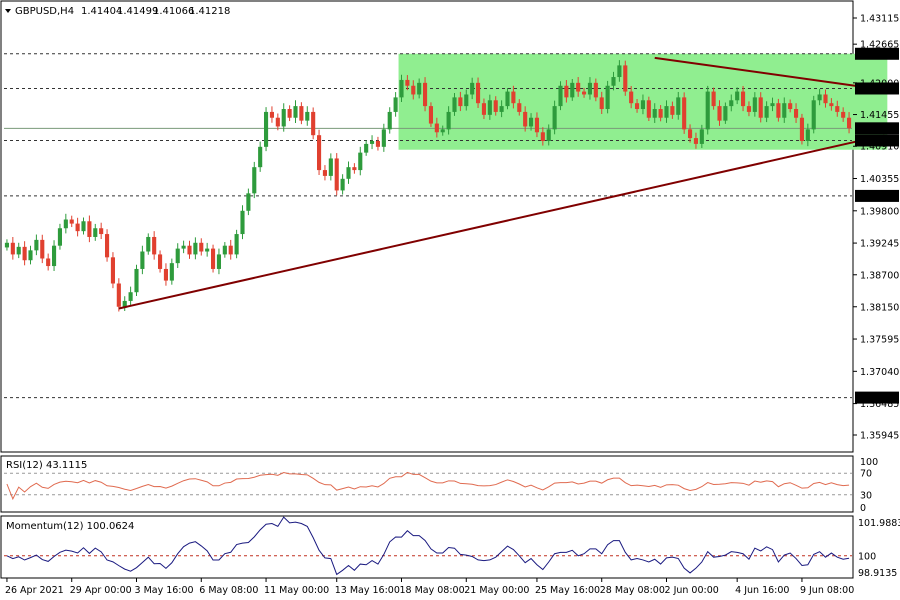 This screenshot has height=600, width=900. I want to click on current-price-label-text: 1.41218, so click(877, 129).